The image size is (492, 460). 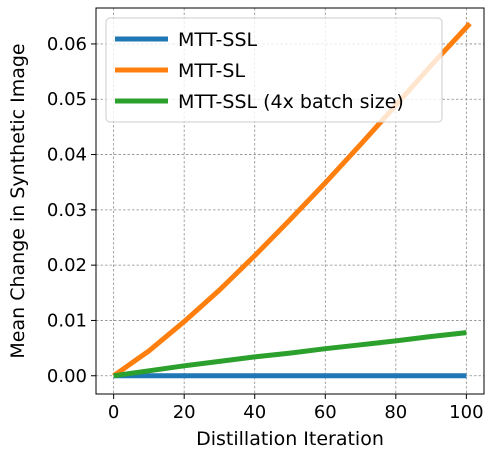 What do you see at coordinates (67, 376) in the screenshot?
I see `y-tick-label: 0.00` at bounding box center [67, 376].